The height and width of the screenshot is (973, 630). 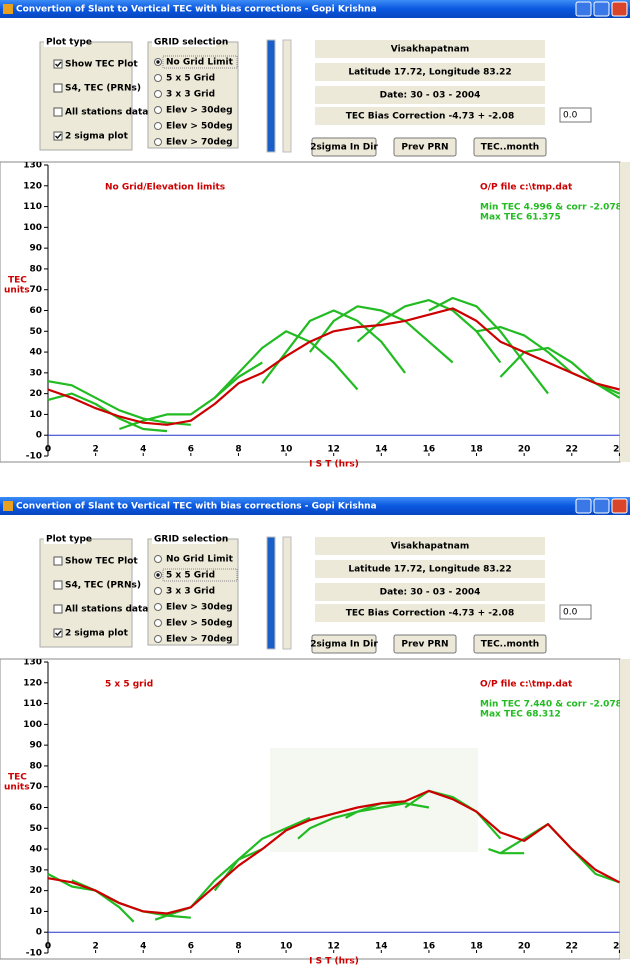 What do you see at coordinates (143, 947) in the screenshot?
I see `x-tick-label: 4` at bounding box center [143, 947].